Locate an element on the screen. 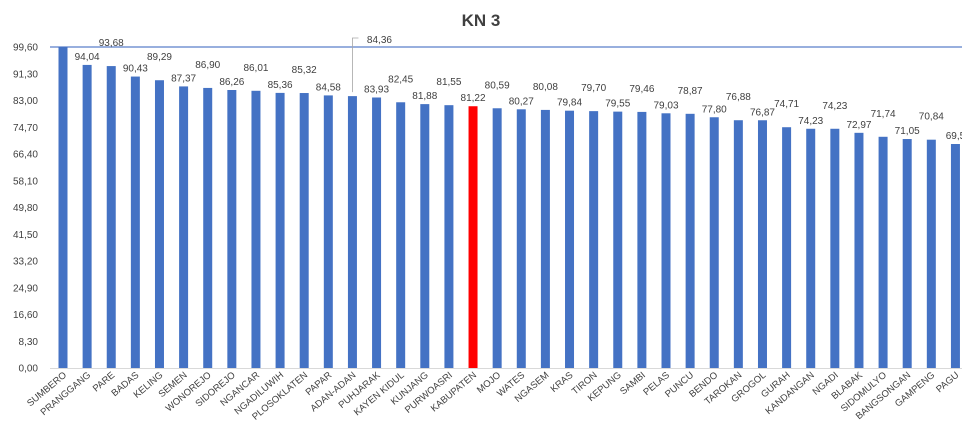 This screenshot has height=435, width=962. data-label: 78,87 is located at coordinates (690, 91).